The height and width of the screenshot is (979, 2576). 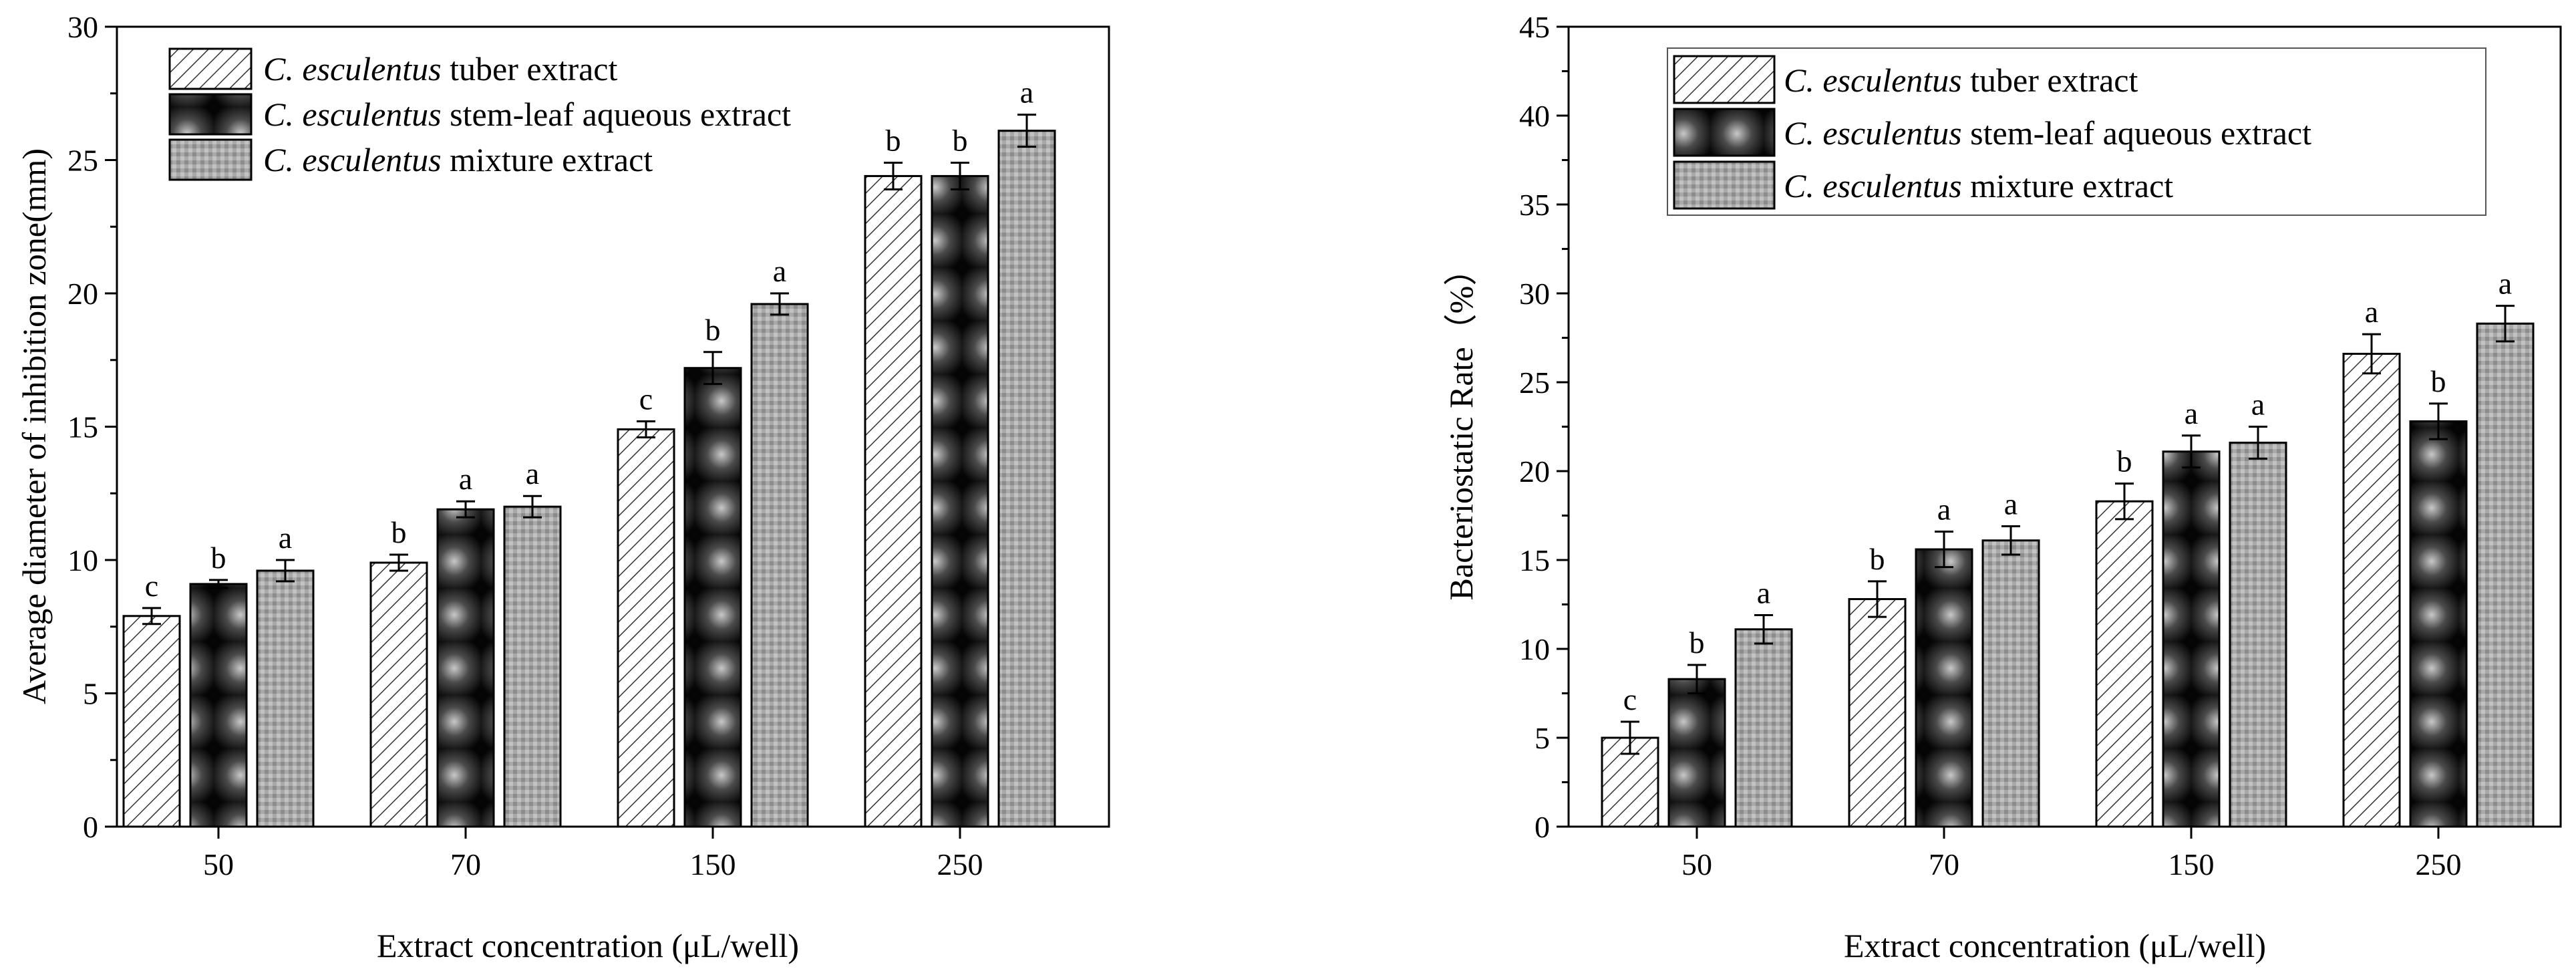 I want to click on right-x-tick-label: 70, so click(x=1944, y=864).